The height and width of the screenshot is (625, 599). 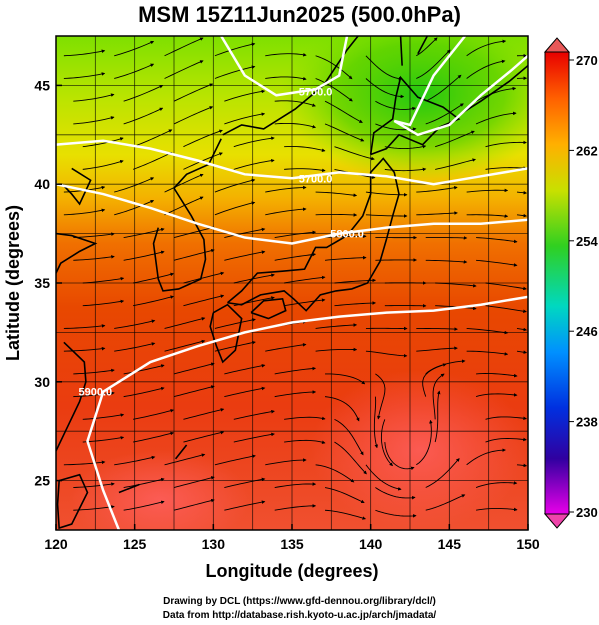 What do you see at coordinates (587, 60) in the screenshot?
I see `colorbar-tick-label: 270` at bounding box center [587, 60].